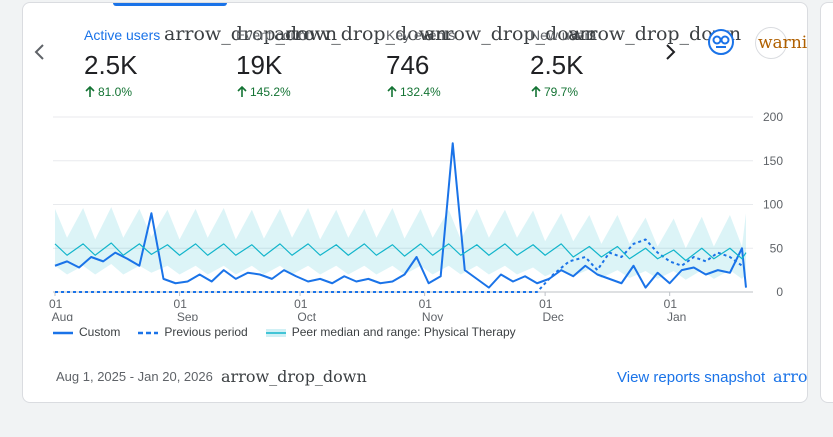  I want to click on legend-item: Peer median and range: Physical Therapy, so click(390, 332).